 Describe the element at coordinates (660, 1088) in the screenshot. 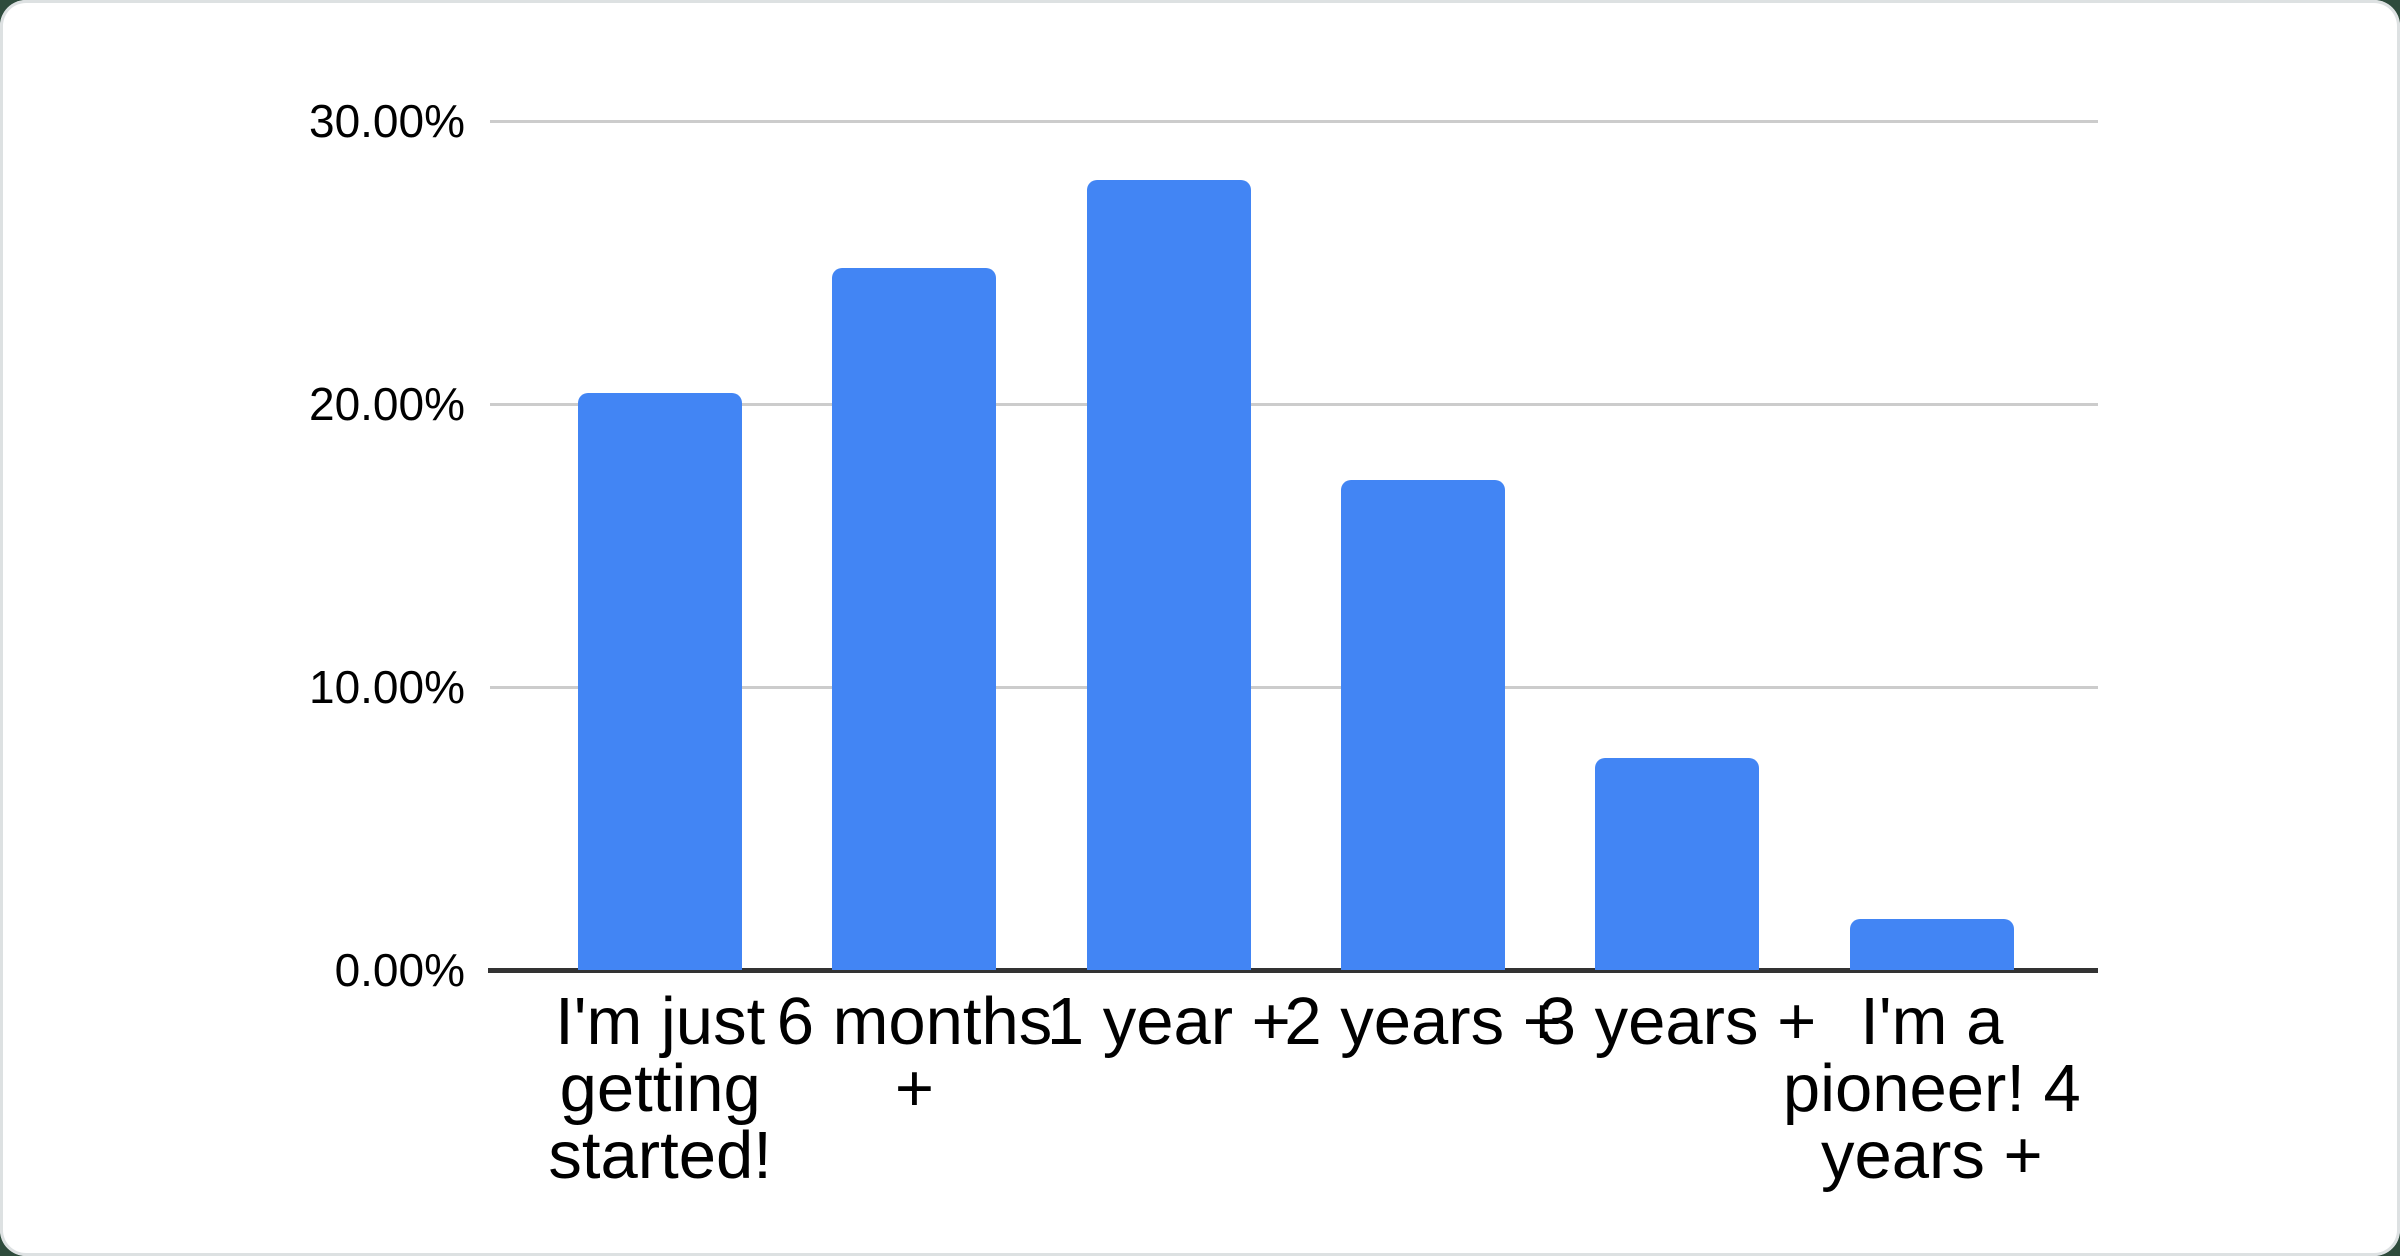

I see `x-axis-label: I'm just getting started!` at that location.